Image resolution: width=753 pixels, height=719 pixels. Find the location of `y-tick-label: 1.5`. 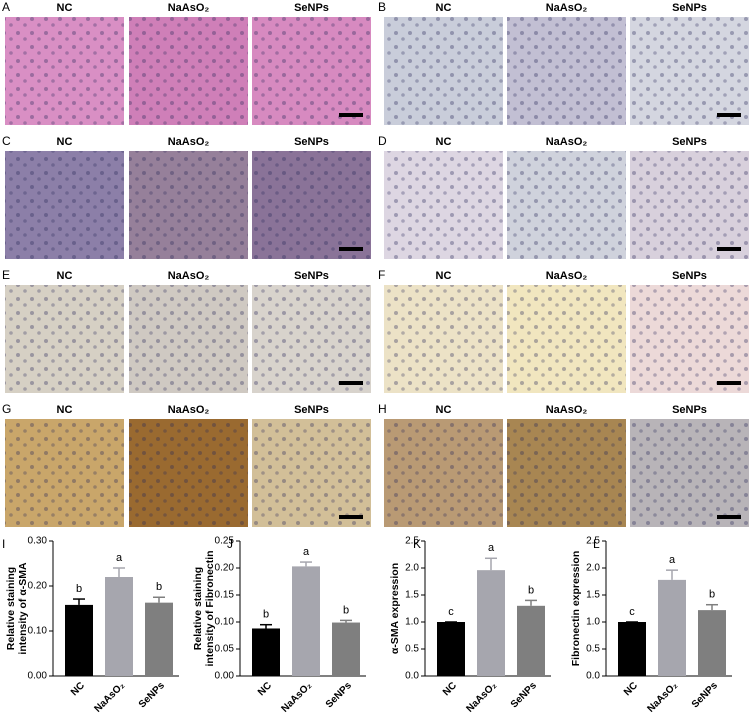

y-tick-label: 1.5 is located at coordinates (593, 595).